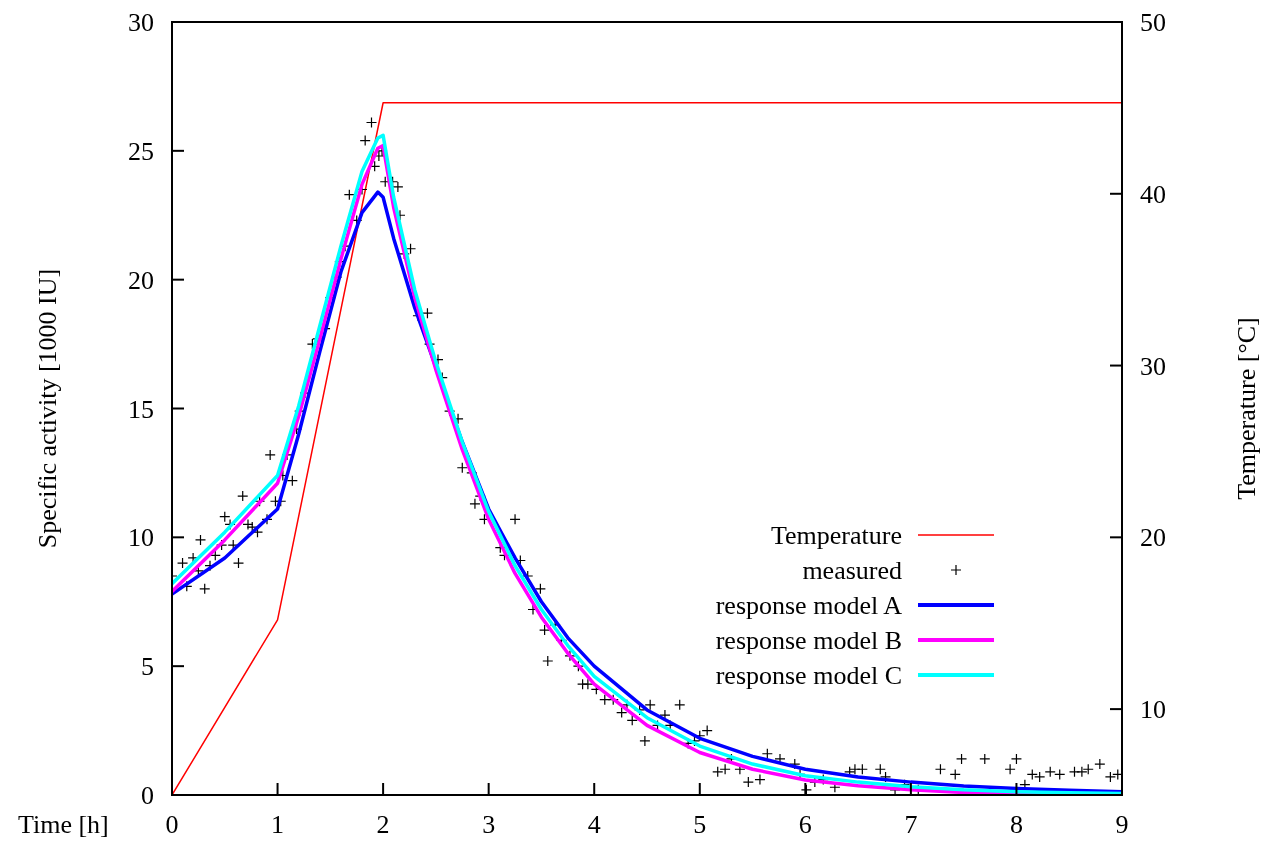  I want to click on y-tick-label: 0, so click(147, 796).